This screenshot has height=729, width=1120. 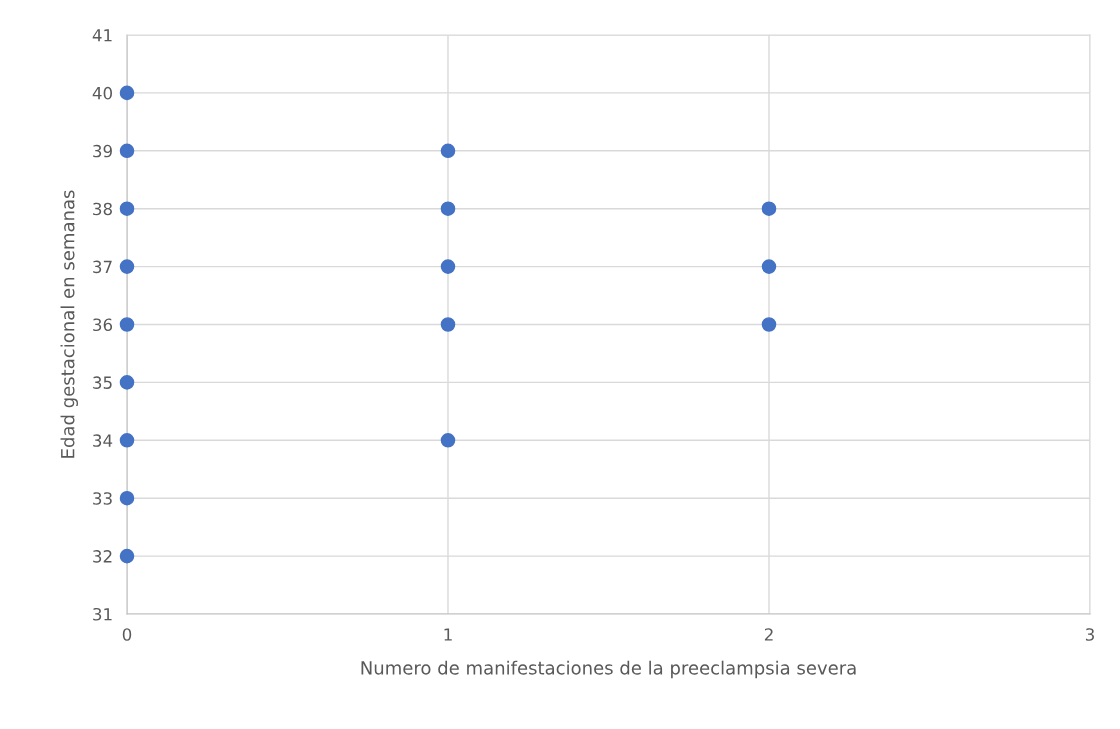 I want to click on y-tick-label: 38, so click(x=102, y=209).